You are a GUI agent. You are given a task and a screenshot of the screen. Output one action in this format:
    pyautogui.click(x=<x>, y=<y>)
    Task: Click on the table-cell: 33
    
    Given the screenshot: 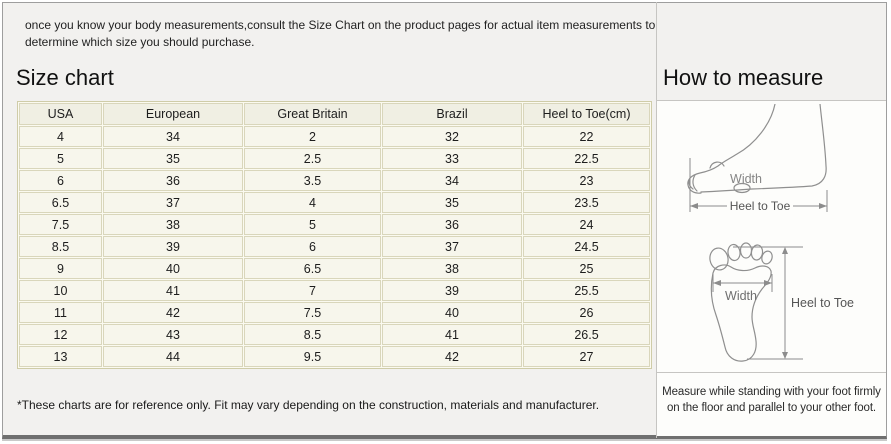 What is the action you would take?
    pyautogui.click(x=452, y=158)
    